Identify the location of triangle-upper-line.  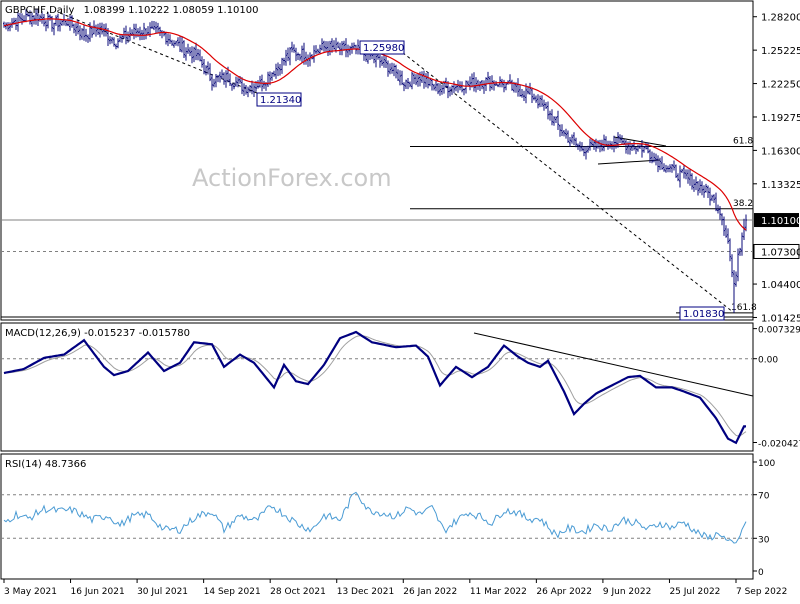
(640, 141).